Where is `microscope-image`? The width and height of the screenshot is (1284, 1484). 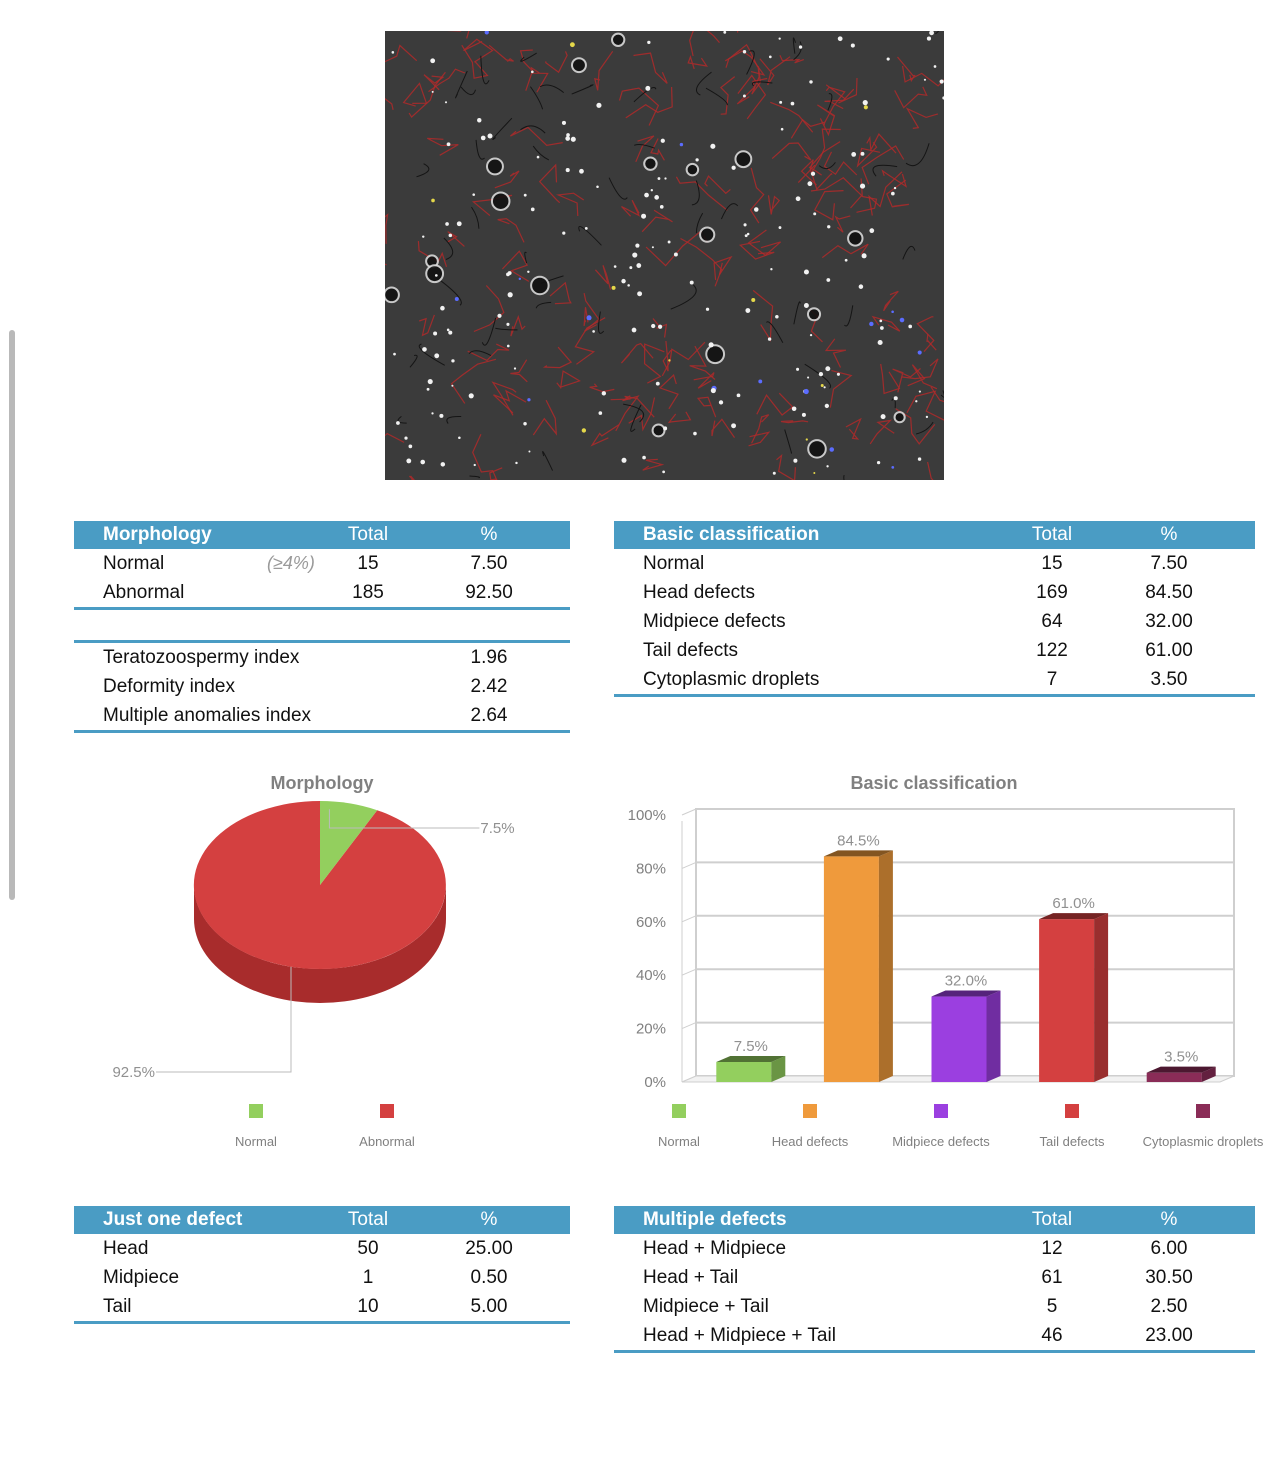
microscope-image is located at coordinates (664, 255).